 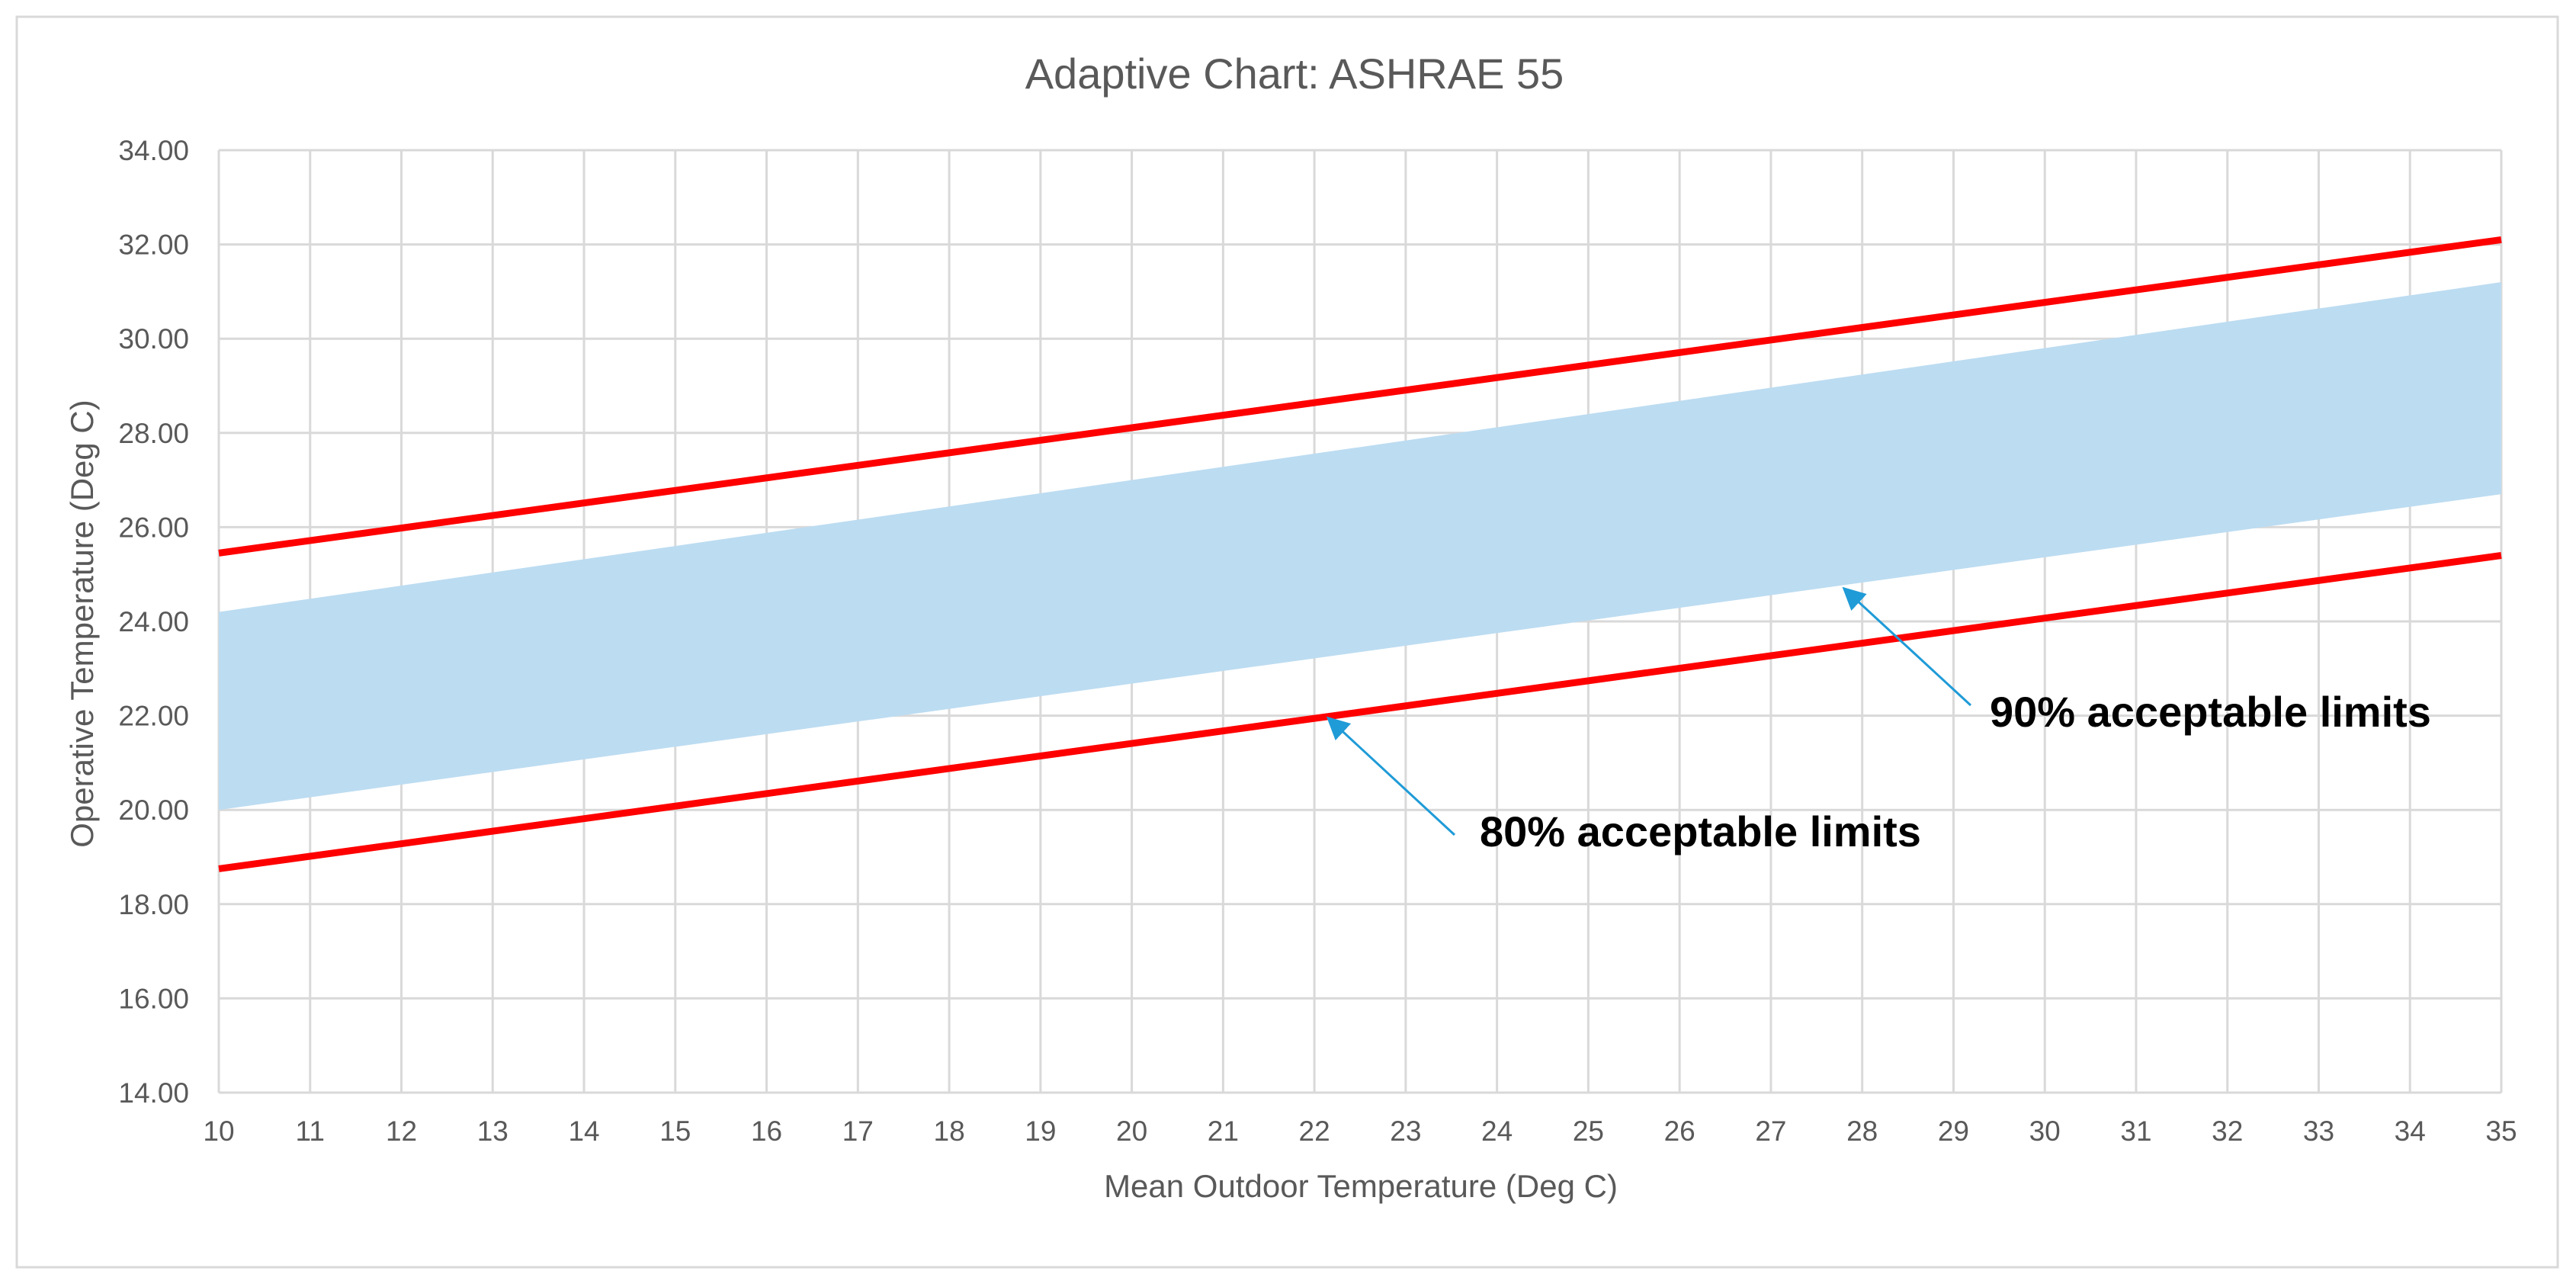 I want to click on x-tick-label: 13, so click(x=493, y=1131).